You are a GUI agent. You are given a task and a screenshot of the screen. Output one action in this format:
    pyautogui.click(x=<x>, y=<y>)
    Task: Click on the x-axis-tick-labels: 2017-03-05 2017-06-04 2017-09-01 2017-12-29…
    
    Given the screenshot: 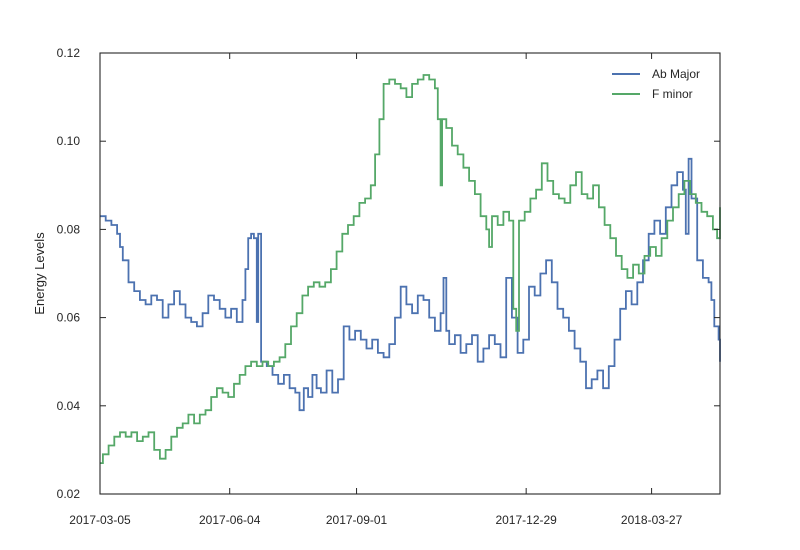 What is the action you would take?
    pyautogui.click(x=375, y=520)
    